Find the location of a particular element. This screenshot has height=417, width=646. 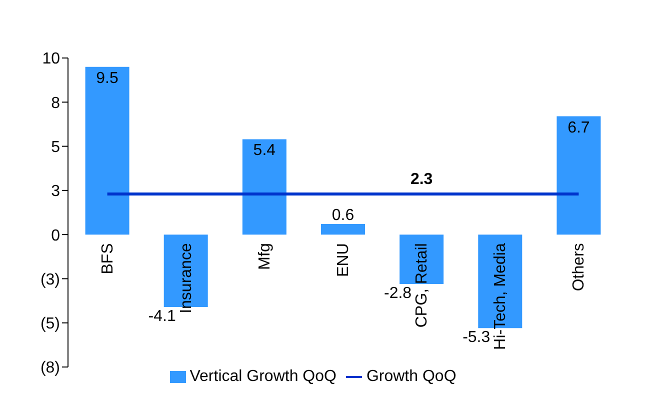

x-tick-label: Others is located at coordinates (579, 267).